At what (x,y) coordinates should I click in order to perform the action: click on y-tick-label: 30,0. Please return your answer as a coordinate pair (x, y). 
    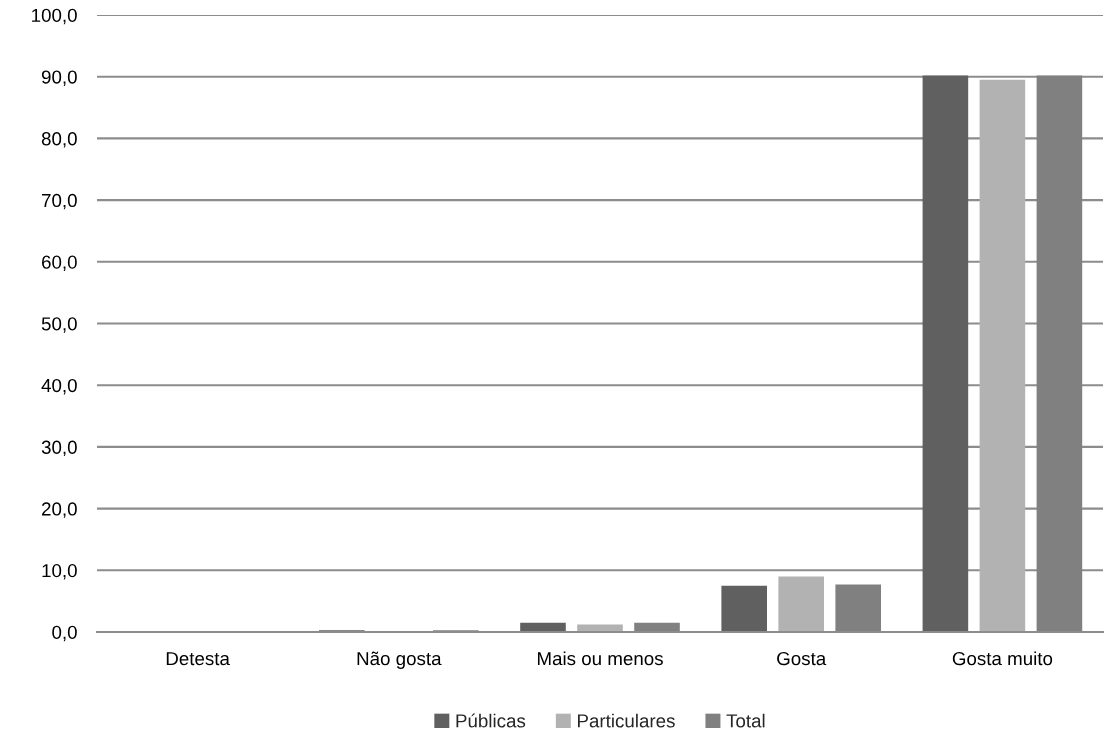
    Looking at the image, I should click on (59, 448).